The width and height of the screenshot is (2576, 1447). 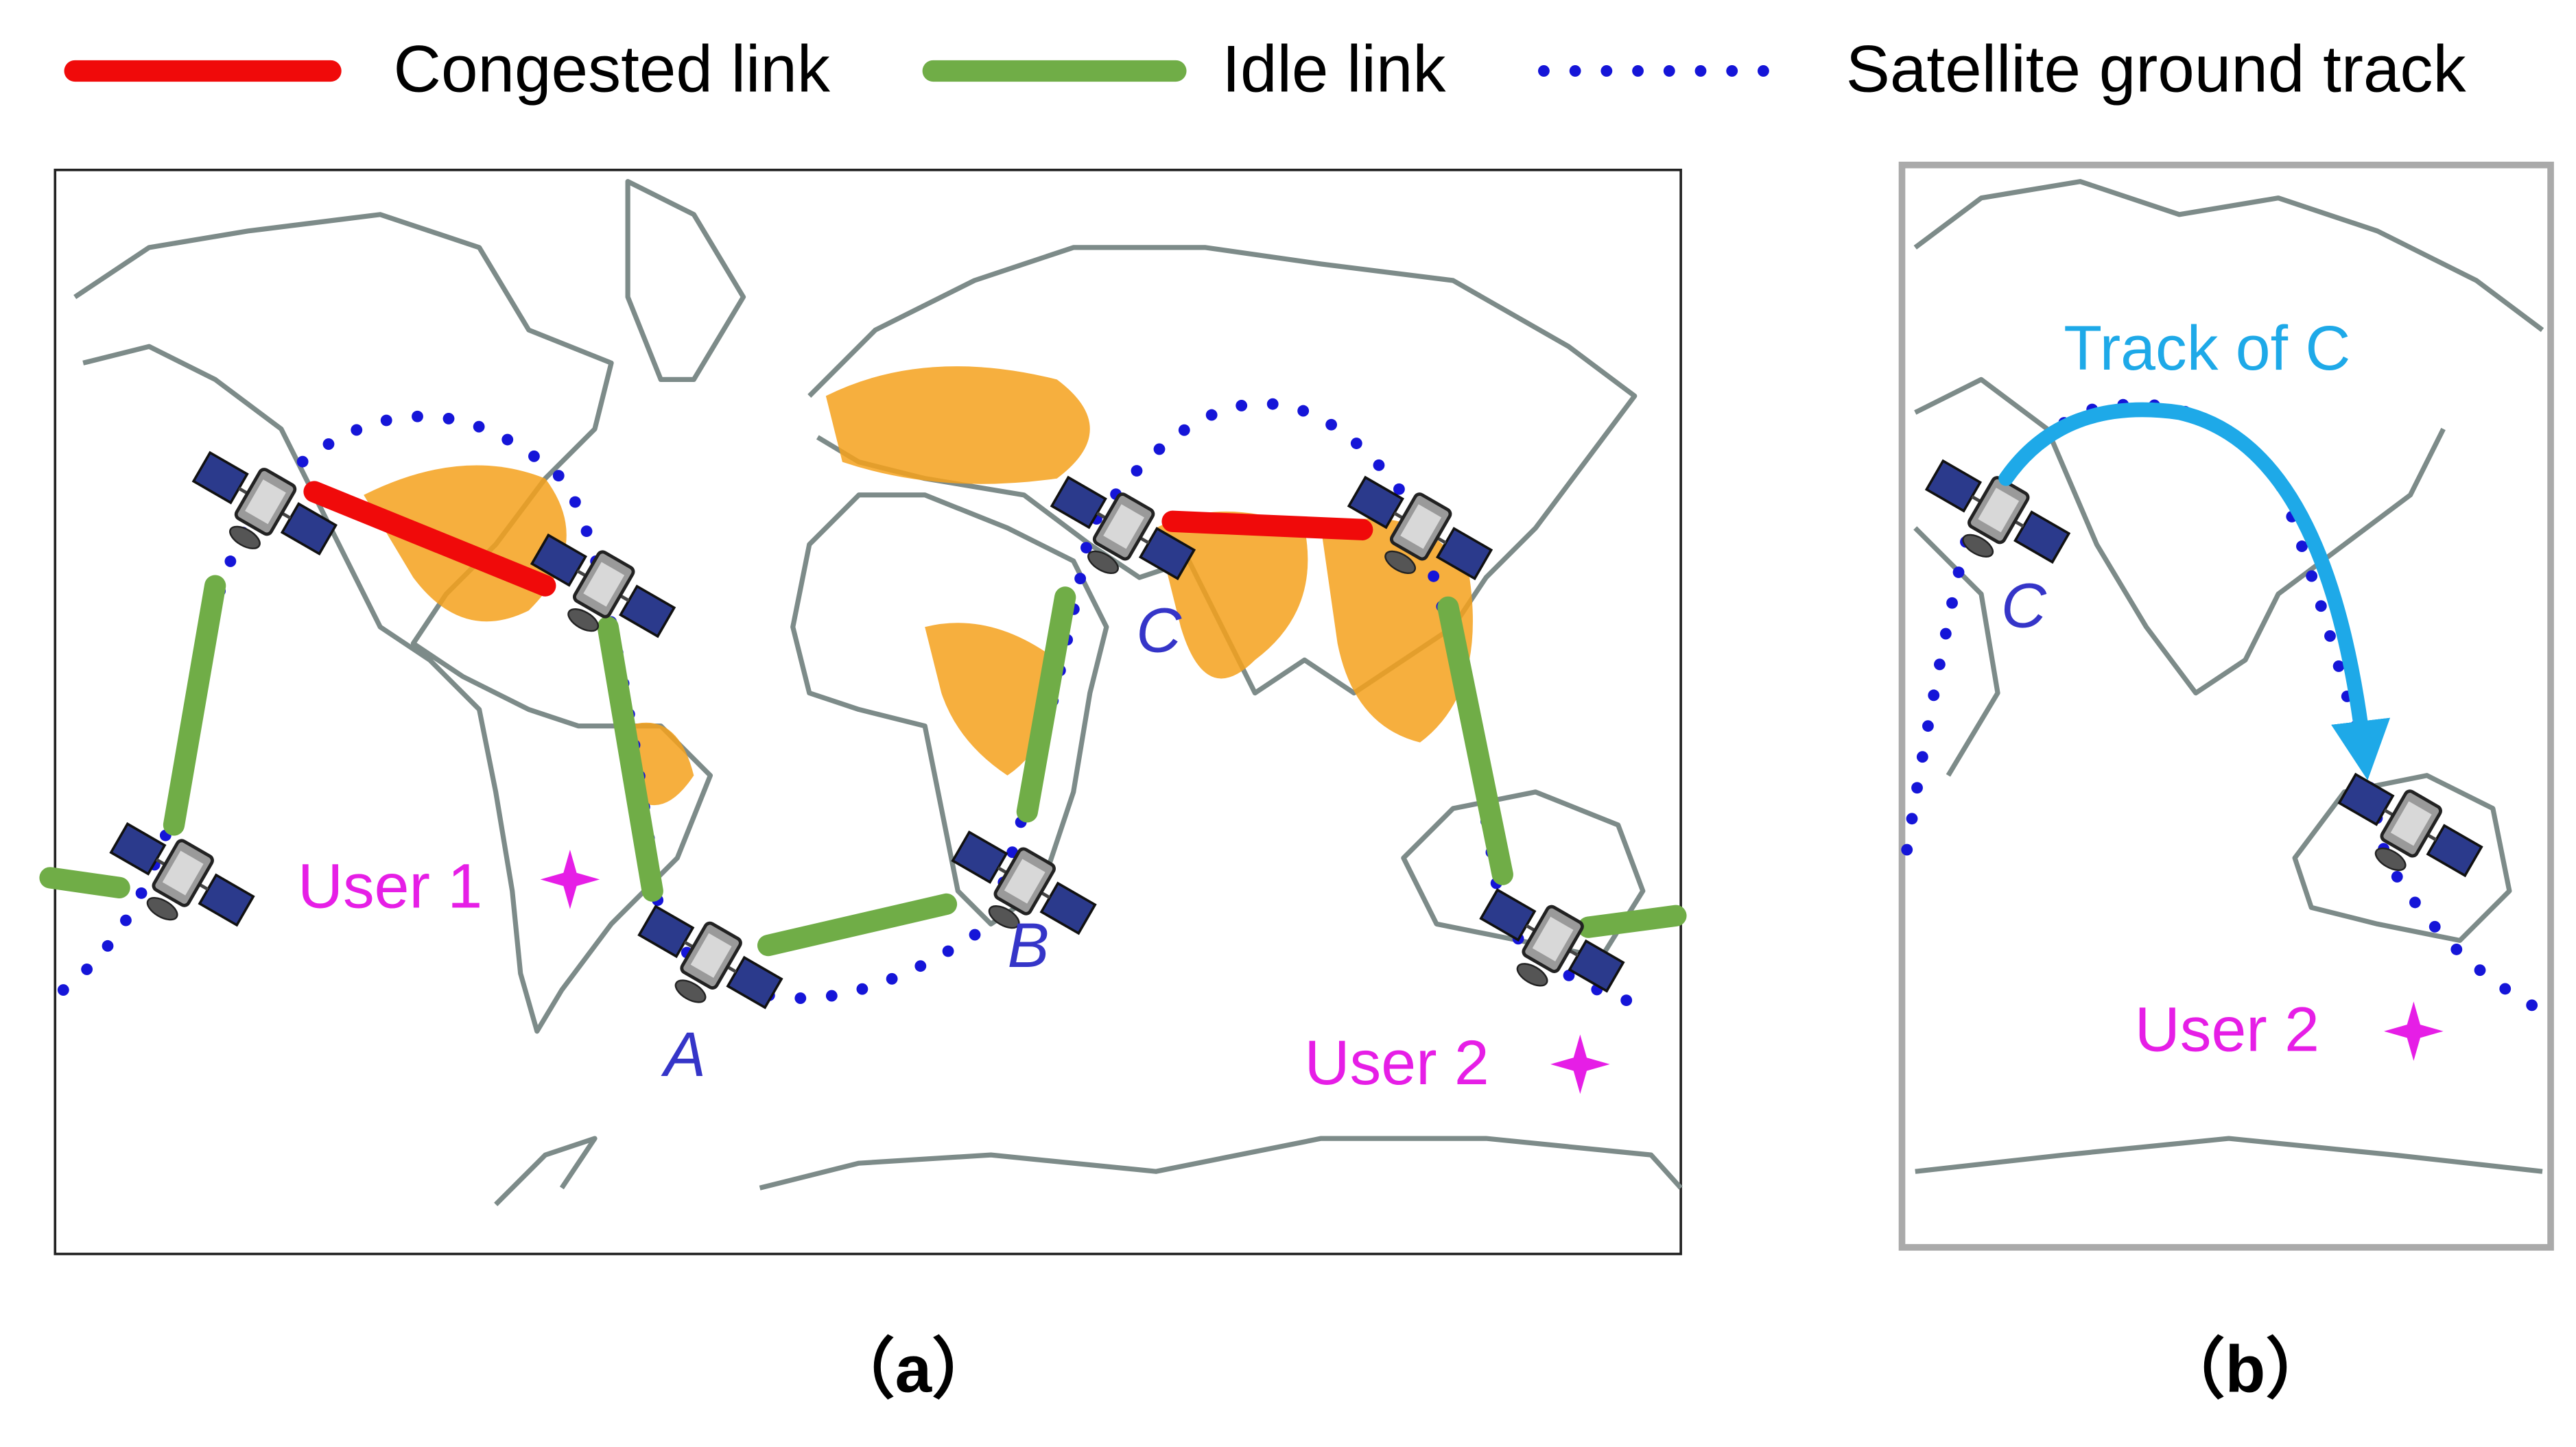 What do you see at coordinates (2194, 591) in the screenshot?
I see `track-arrow` at bounding box center [2194, 591].